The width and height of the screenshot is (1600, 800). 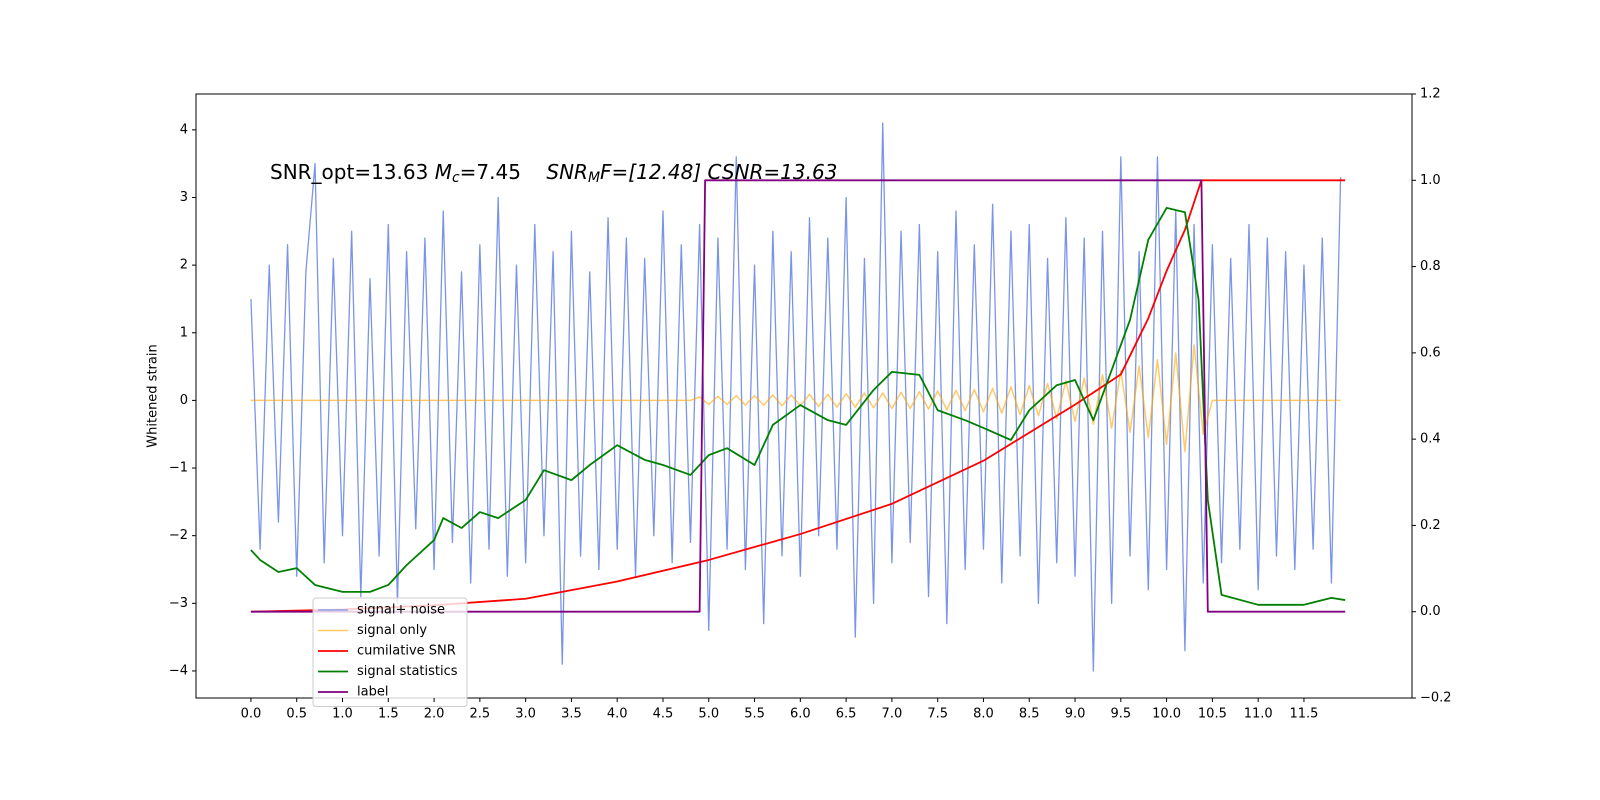 I want to click on y2-tick-label: 0.4, so click(x=1430, y=439).